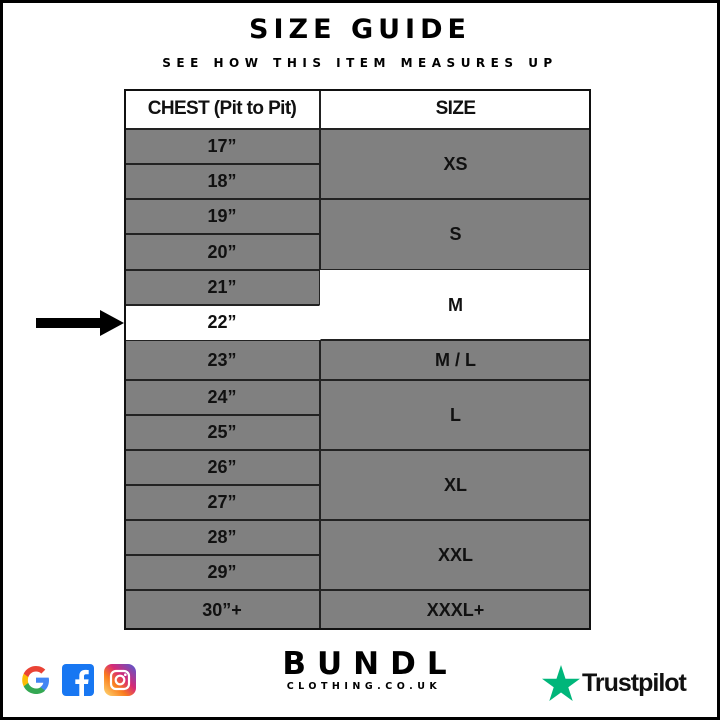 Image resolution: width=720 pixels, height=720 pixels. I want to click on brand-logo: BUNDL, so click(370, 664).